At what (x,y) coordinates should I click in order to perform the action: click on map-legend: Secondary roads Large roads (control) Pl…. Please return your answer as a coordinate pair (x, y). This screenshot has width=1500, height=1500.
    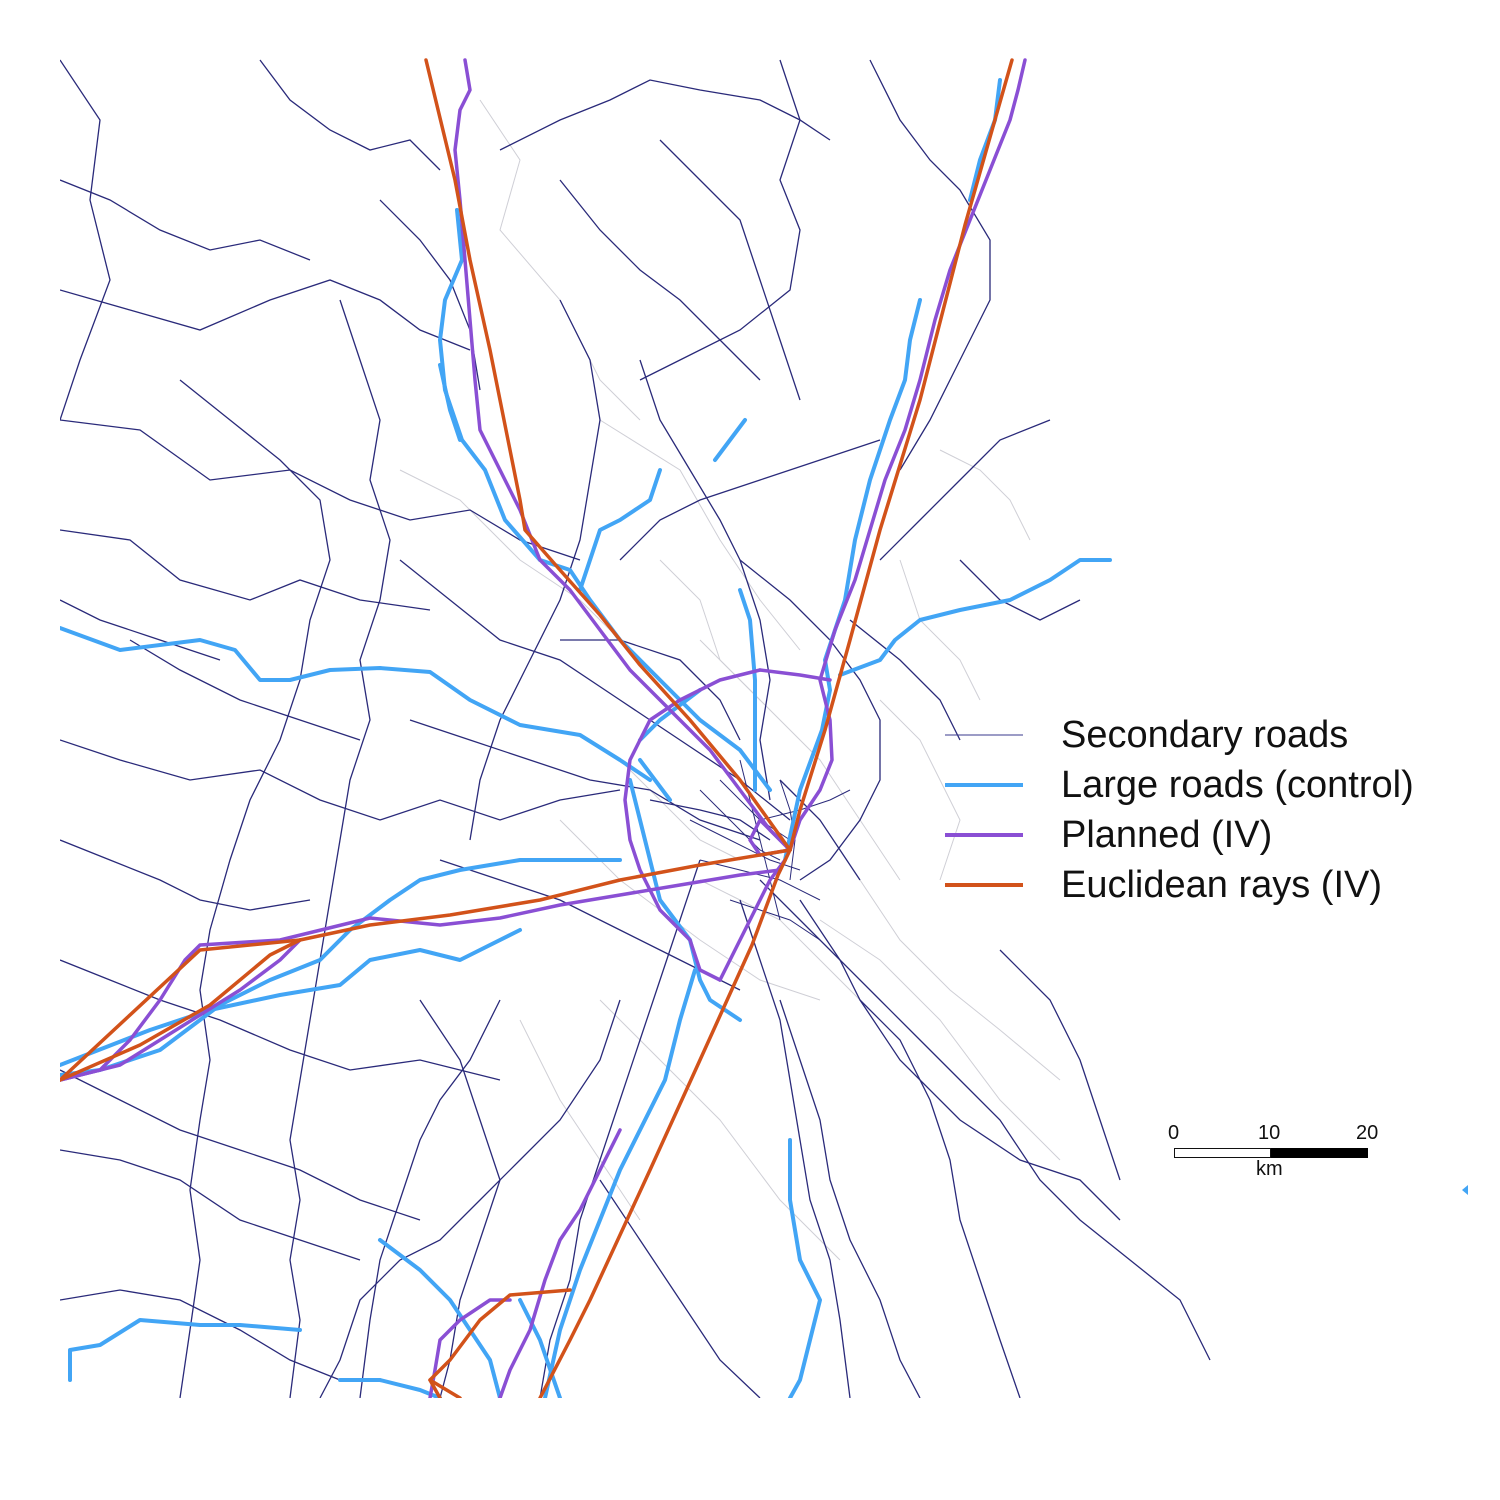
    Looking at the image, I should click on (1205, 810).